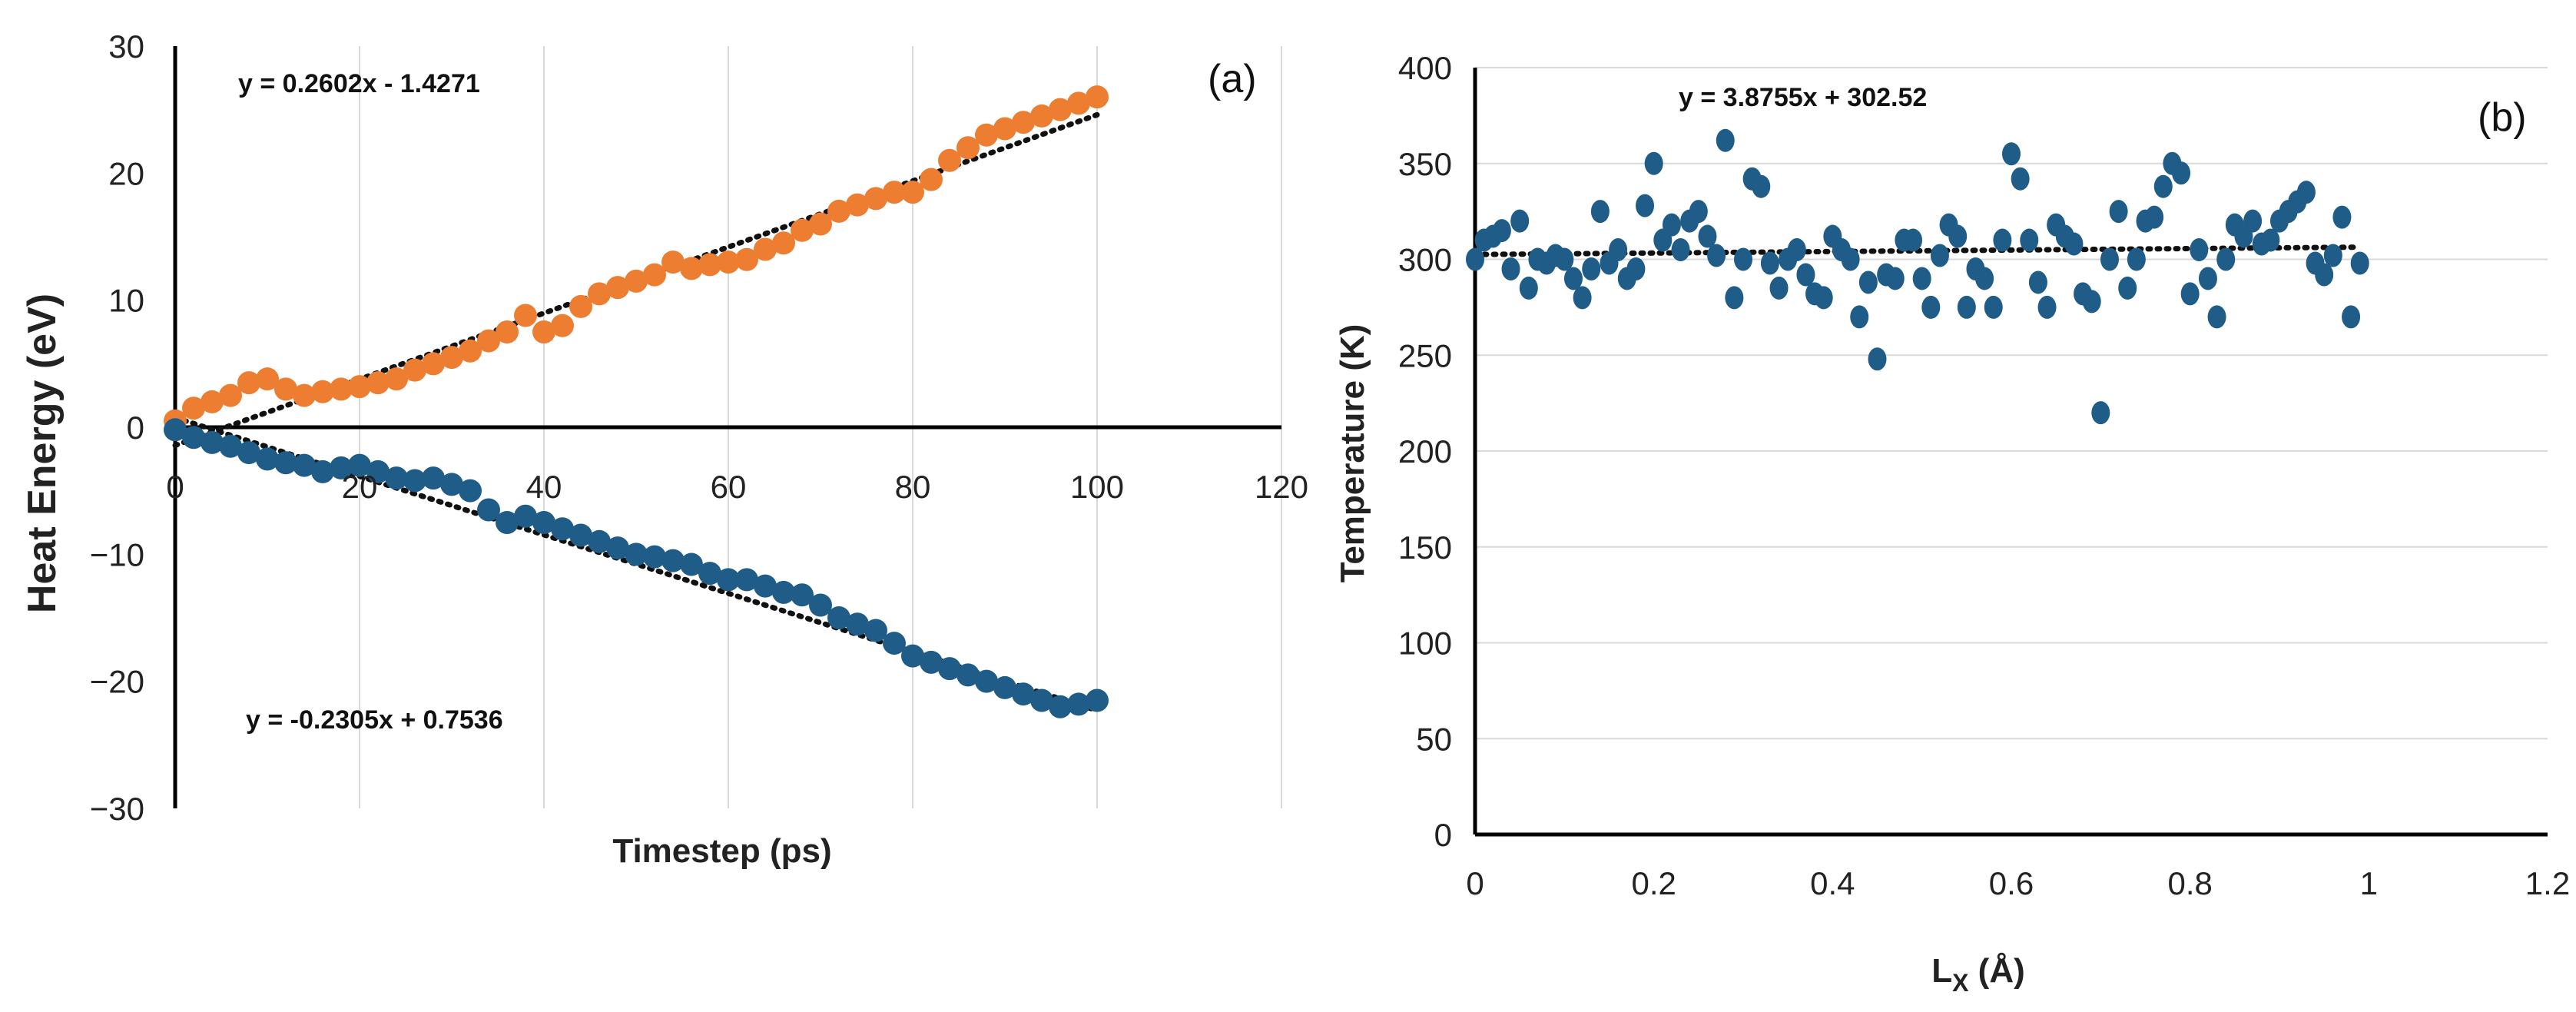  I want to click on panel-b-x-tick-label: 0.6, so click(2011, 883).